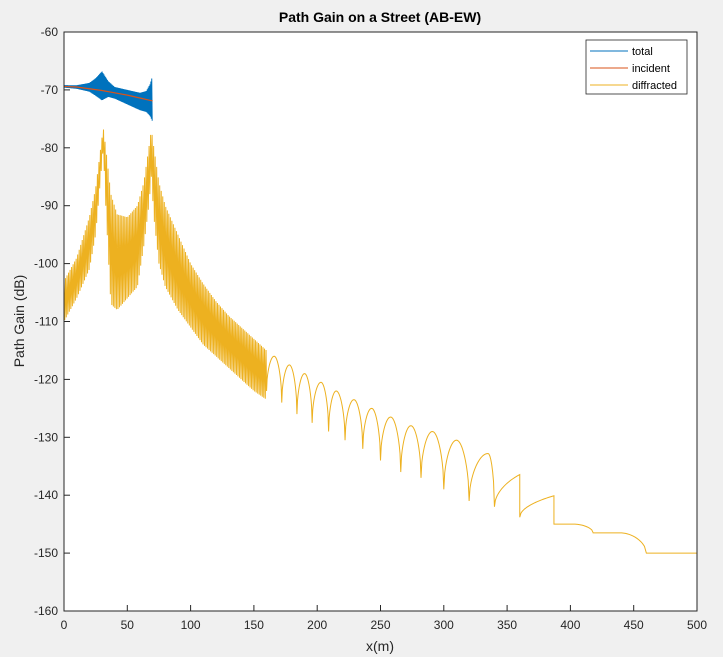 This screenshot has height=657, width=723. I want to click on x-axis: 0 50 100 150 200 250 300 350 400 450 500, so click(384, 618).